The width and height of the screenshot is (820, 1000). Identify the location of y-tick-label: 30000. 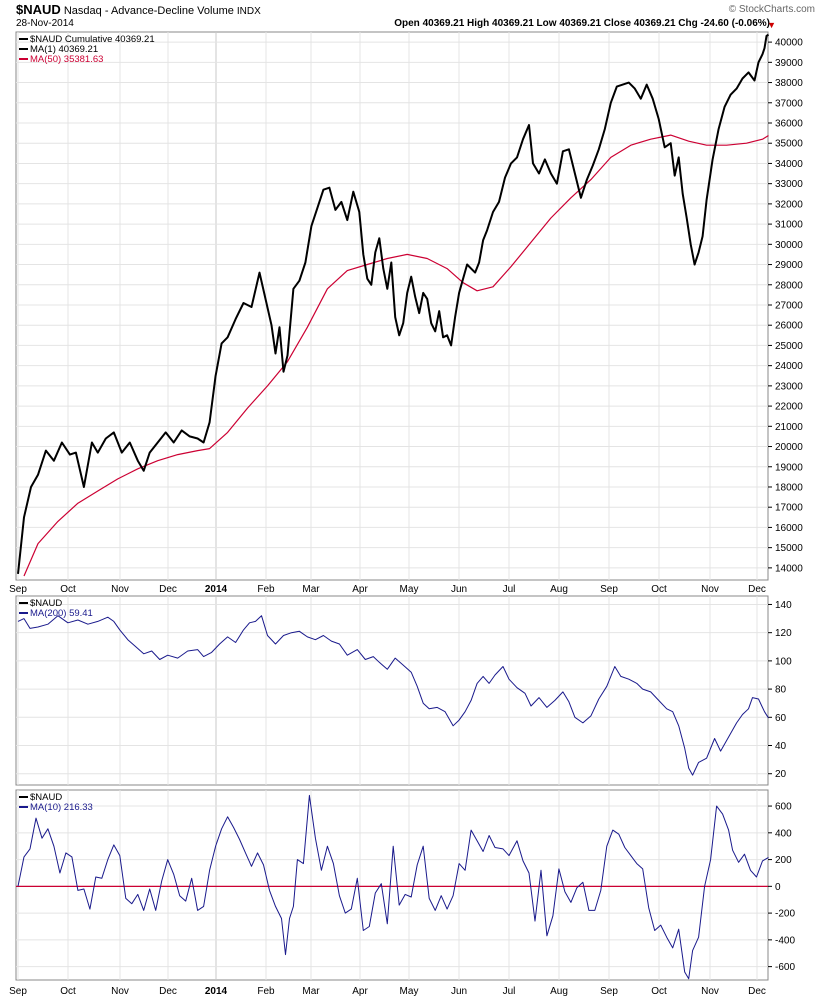
(789, 245).